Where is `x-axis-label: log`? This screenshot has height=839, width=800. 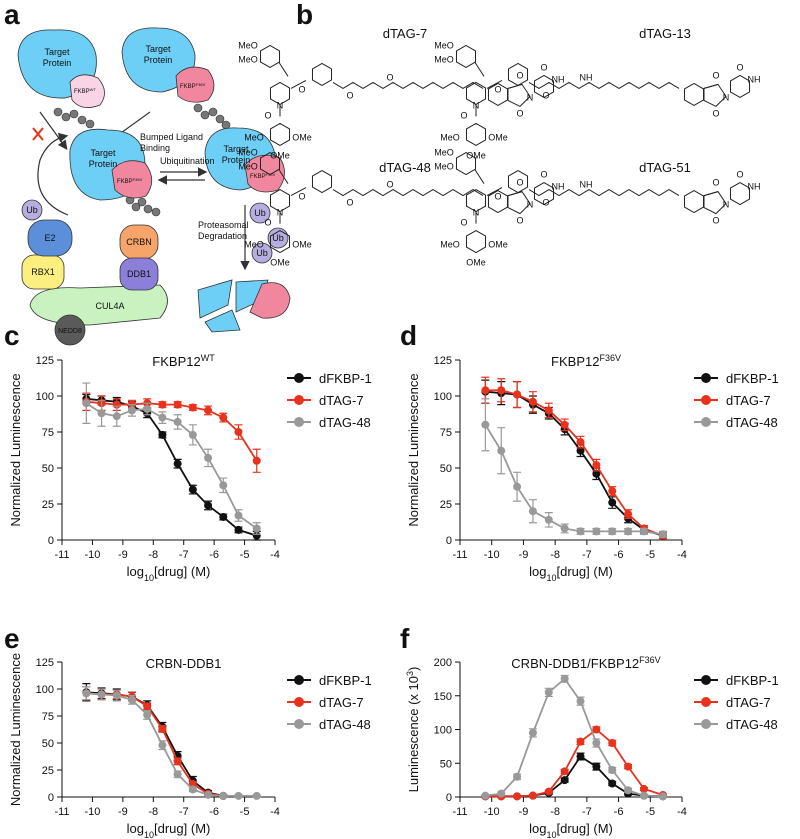 x-axis-label: log is located at coordinates (135, 828).